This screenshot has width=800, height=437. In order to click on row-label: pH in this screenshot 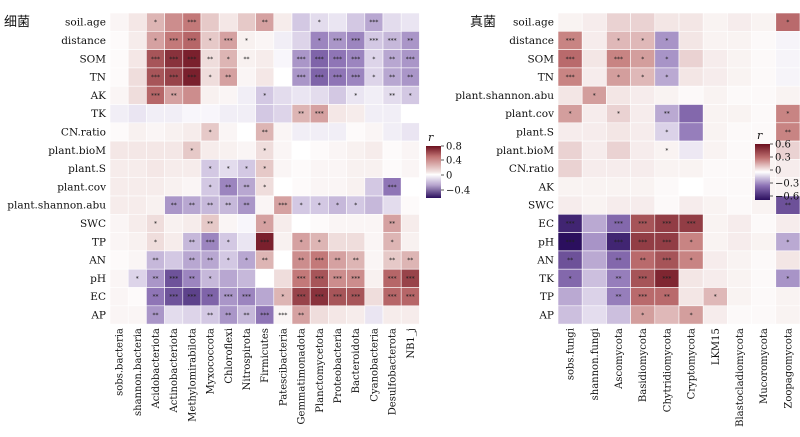, I will do `click(98, 279)`.